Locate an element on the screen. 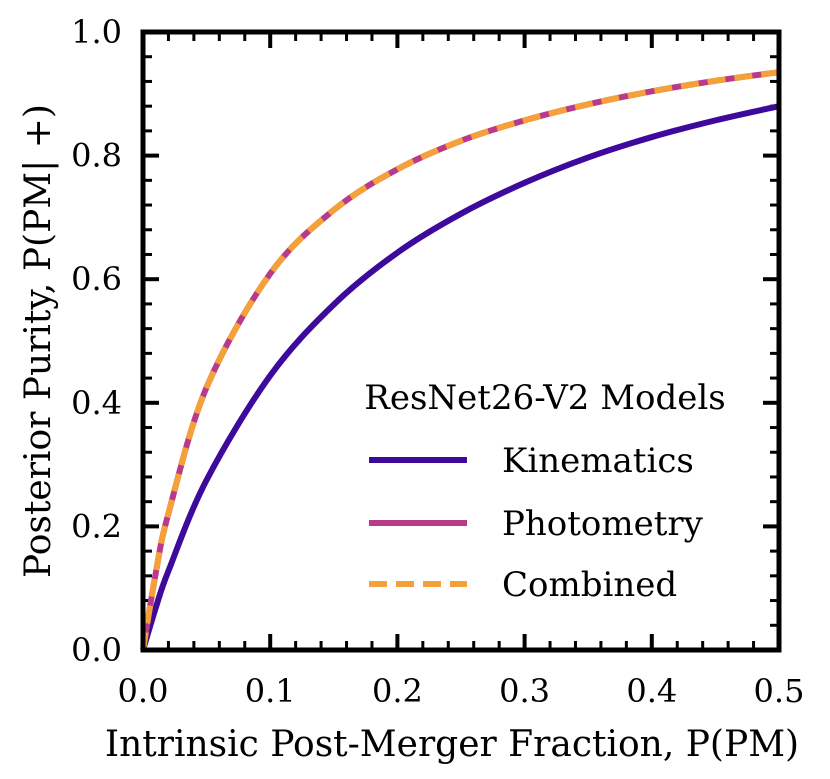 The height and width of the screenshot is (779, 830). y-tick-label: 0.6 is located at coordinates (96, 279).